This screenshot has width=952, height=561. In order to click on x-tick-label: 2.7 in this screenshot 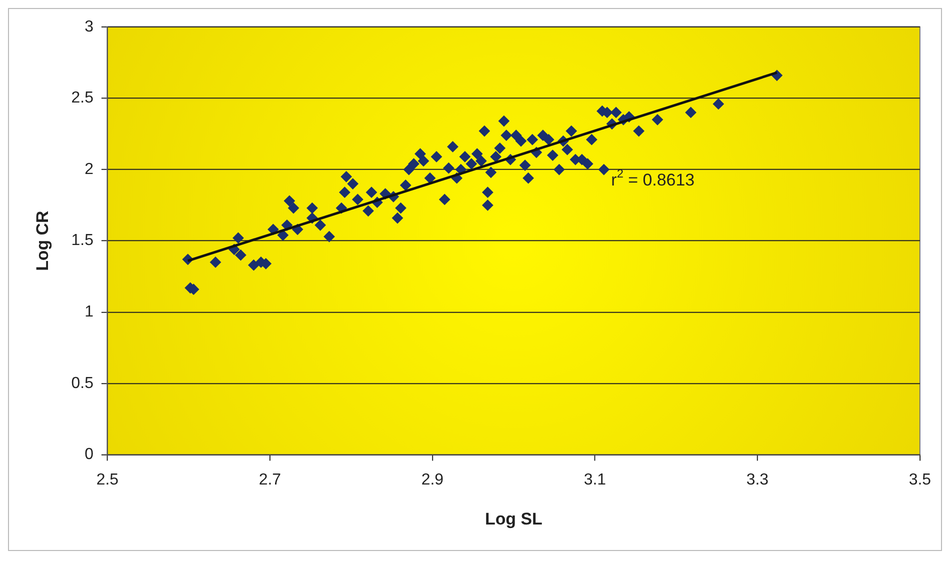, I will do `click(270, 480)`.